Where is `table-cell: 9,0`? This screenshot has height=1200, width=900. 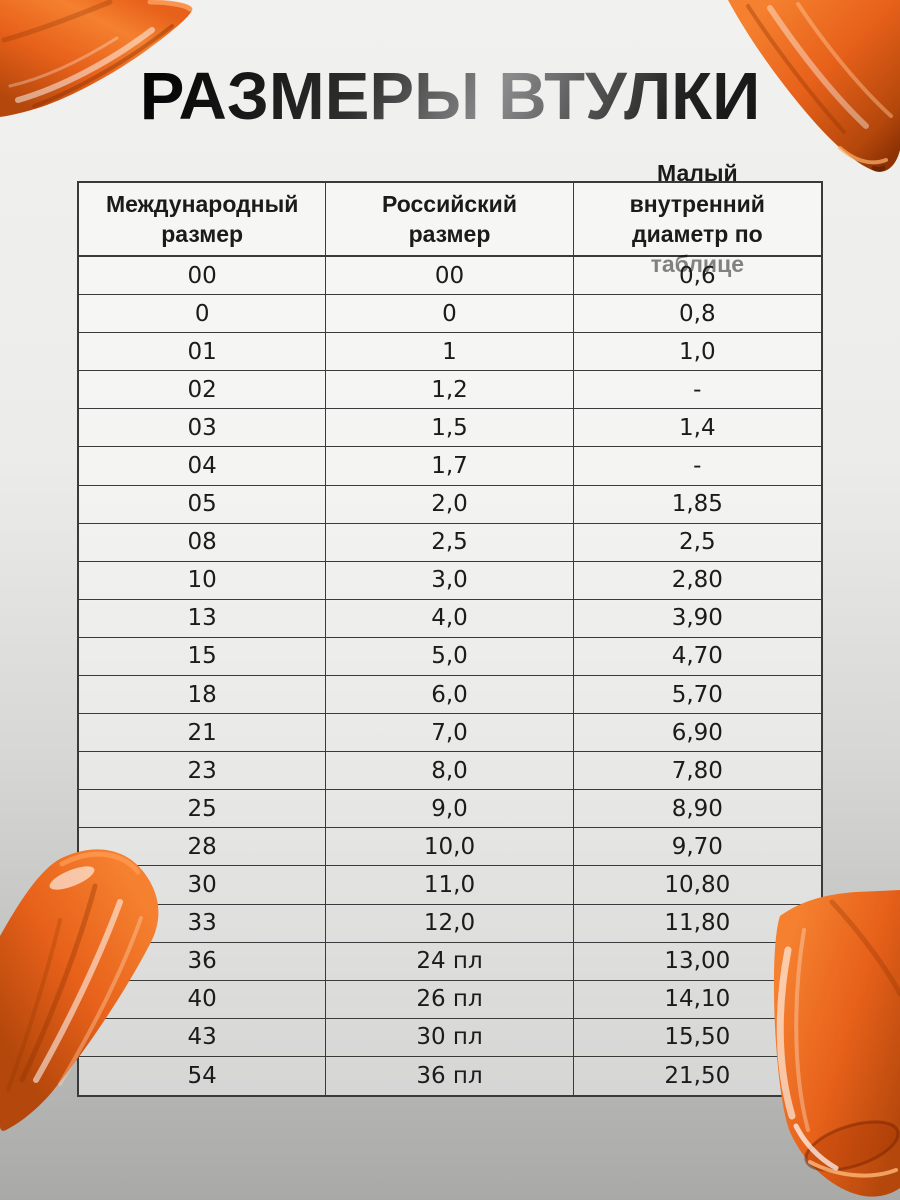
table-cell: 9,0 is located at coordinates (450, 809).